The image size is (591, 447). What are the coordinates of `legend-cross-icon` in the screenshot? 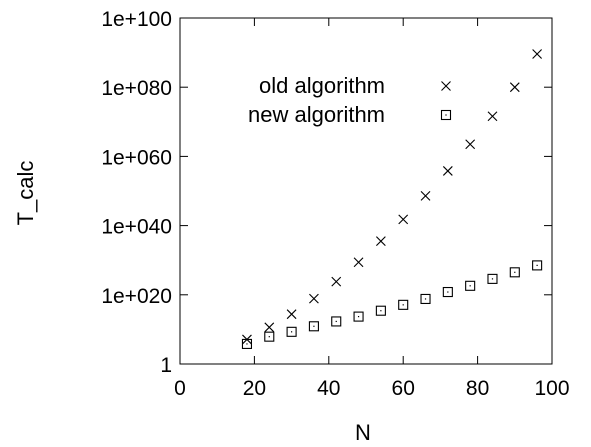 It's located at (446, 86).